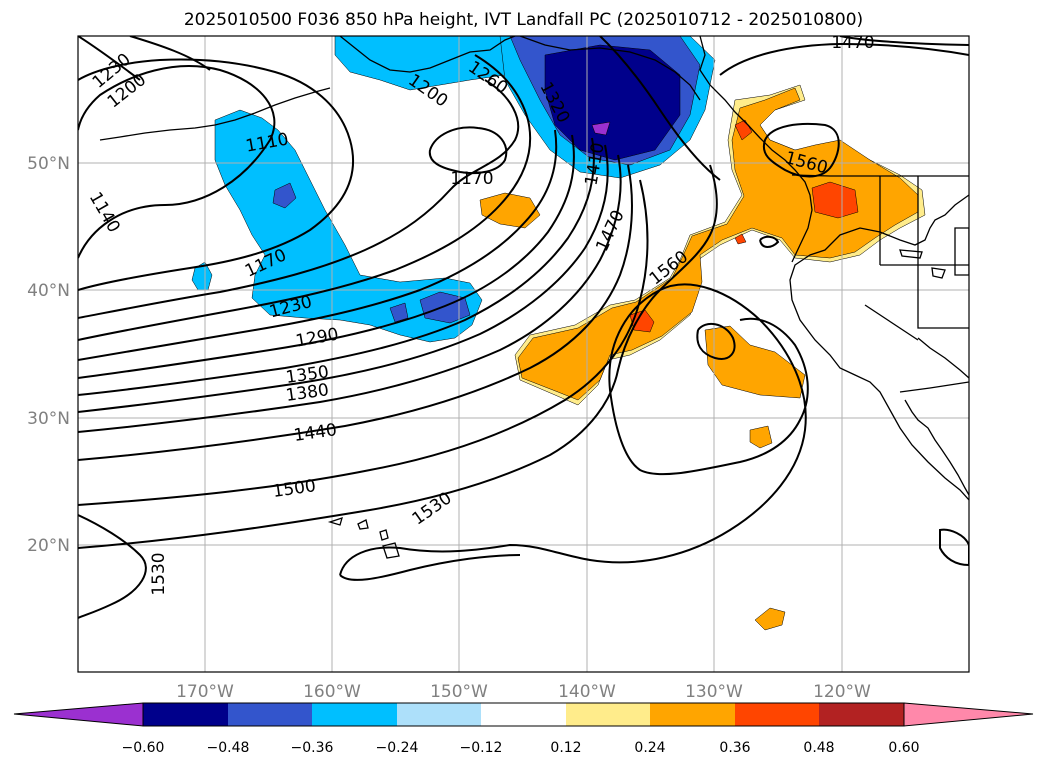 Image resolution: width=1047 pixels, height=765 pixels. What do you see at coordinates (879, 347) in the screenshot?
I see `coast-north-america` at bounding box center [879, 347].